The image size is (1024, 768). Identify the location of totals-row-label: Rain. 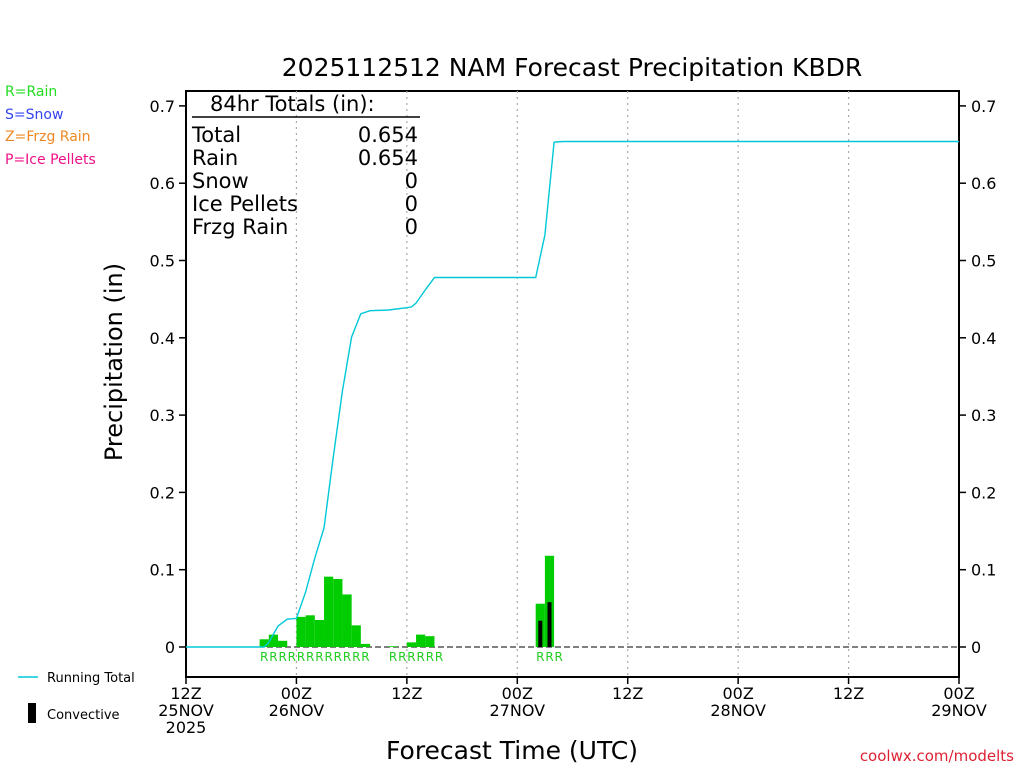
(215, 158).